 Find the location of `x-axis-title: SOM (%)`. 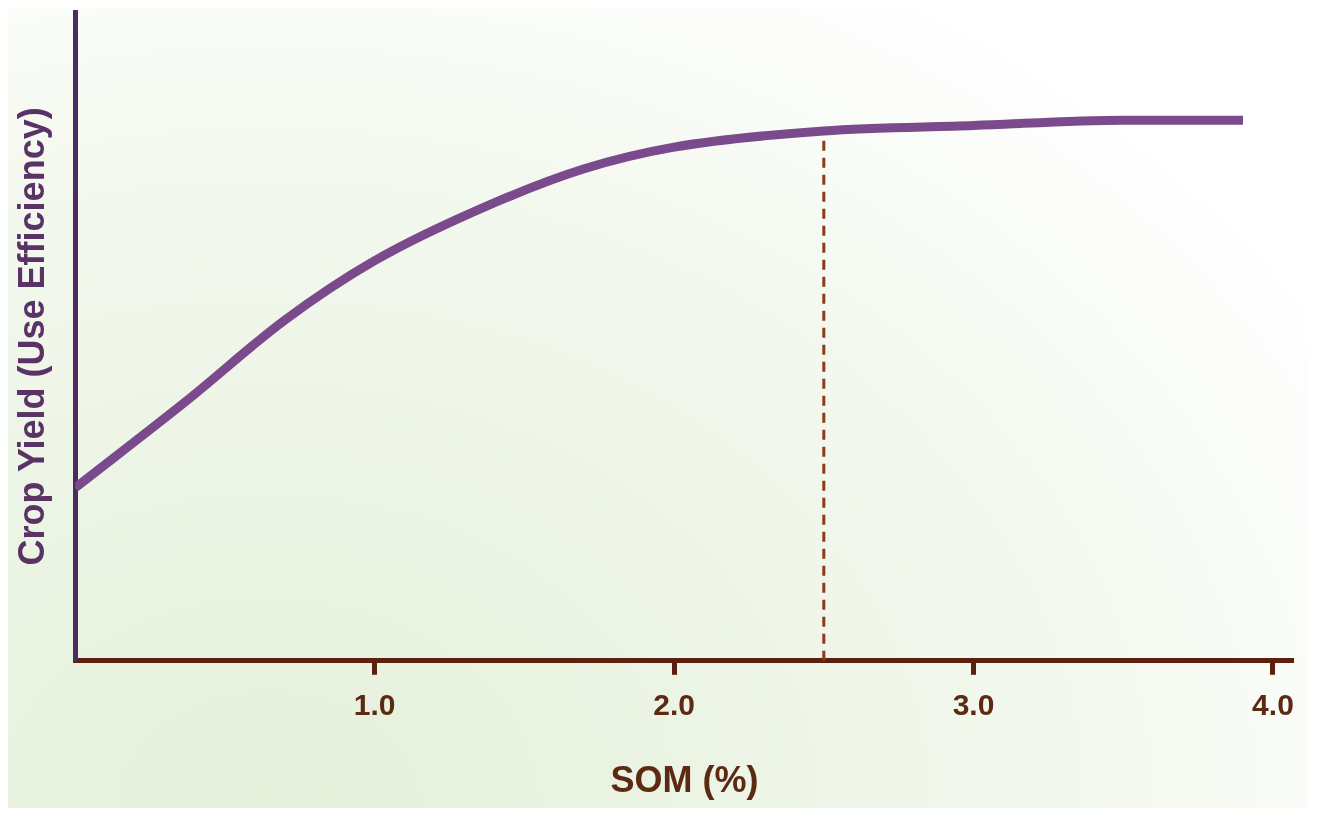

x-axis-title: SOM (%) is located at coordinates (684, 780).